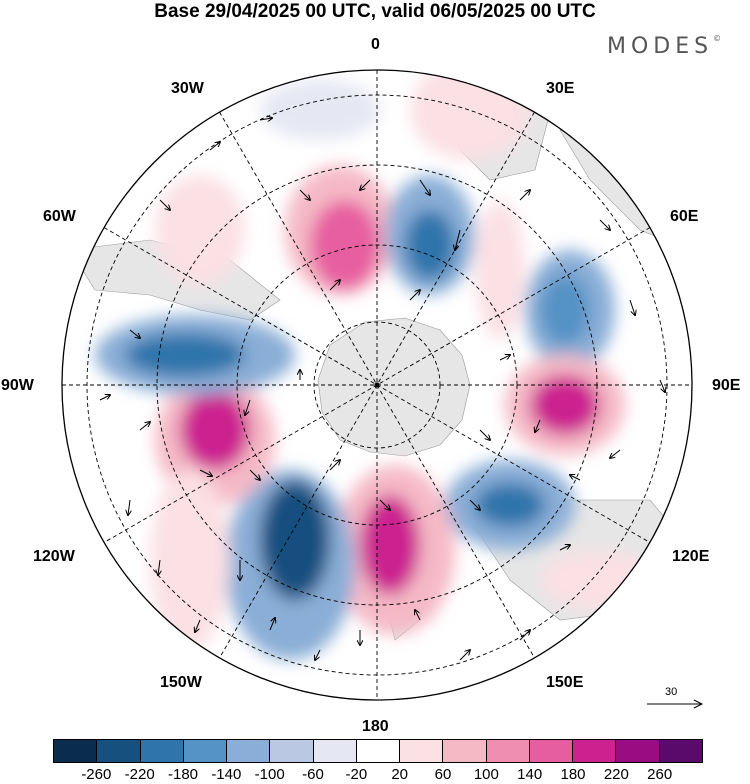 The width and height of the screenshot is (750, 784). Describe the element at coordinates (616, 774) in the screenshot. I see `colorbar-tick-label: 220` at that location.